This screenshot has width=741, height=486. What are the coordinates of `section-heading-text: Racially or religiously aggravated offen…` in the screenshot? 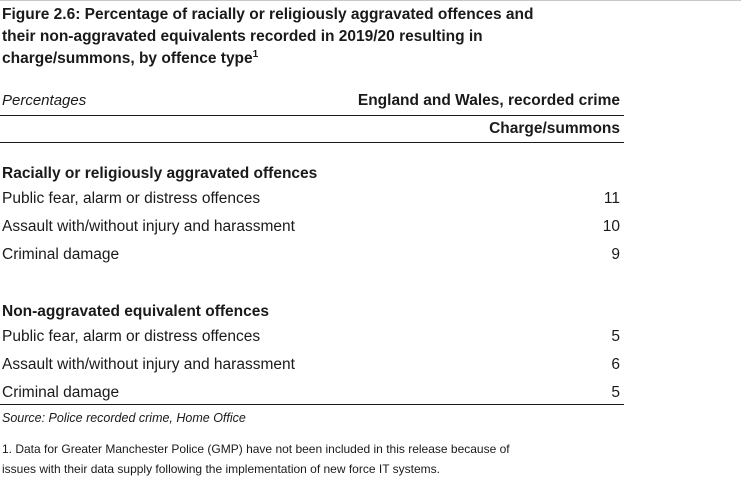 It's located at (160, 173).